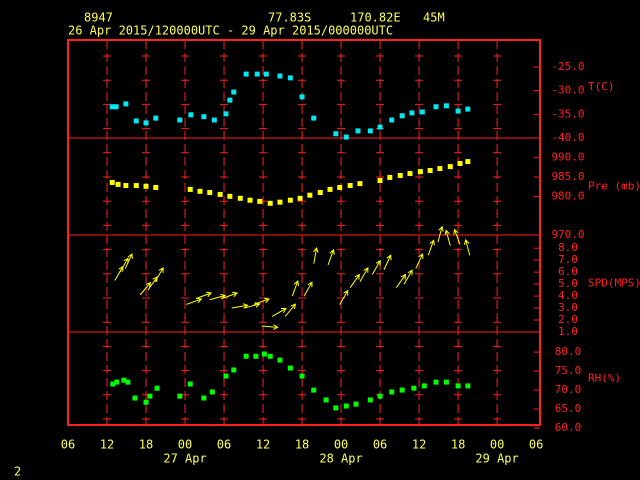  Describe the element at coordinates (568, 247) in the screenshot. I see `y-tick-label: 8.0` at that location.